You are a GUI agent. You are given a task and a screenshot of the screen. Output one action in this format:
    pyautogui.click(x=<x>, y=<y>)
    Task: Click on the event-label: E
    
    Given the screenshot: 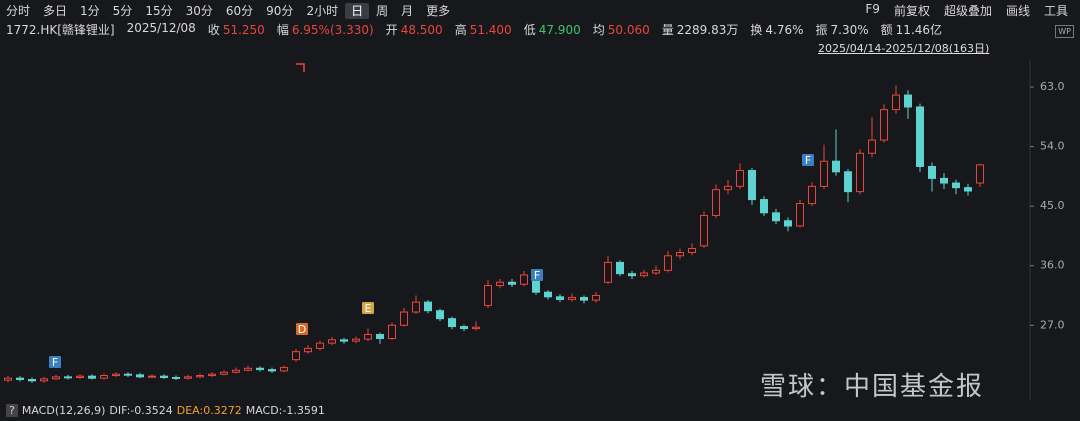 What is the action you would take?
    pyautogui.click(x=368, y=308)
    